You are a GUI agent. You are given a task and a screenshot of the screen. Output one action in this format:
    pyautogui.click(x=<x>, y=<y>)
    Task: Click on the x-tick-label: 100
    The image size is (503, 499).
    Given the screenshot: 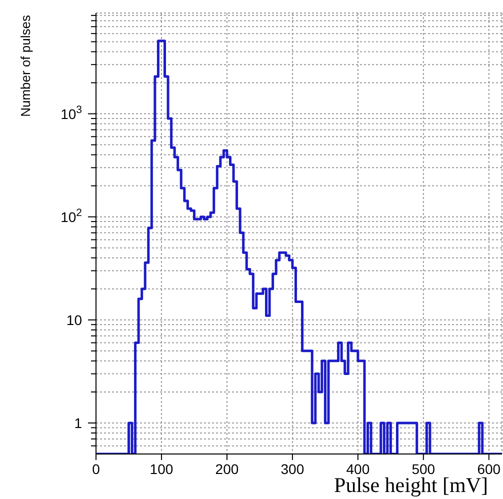 What is the action you would take?
    pyautogui.click(x=162, y=469)
    